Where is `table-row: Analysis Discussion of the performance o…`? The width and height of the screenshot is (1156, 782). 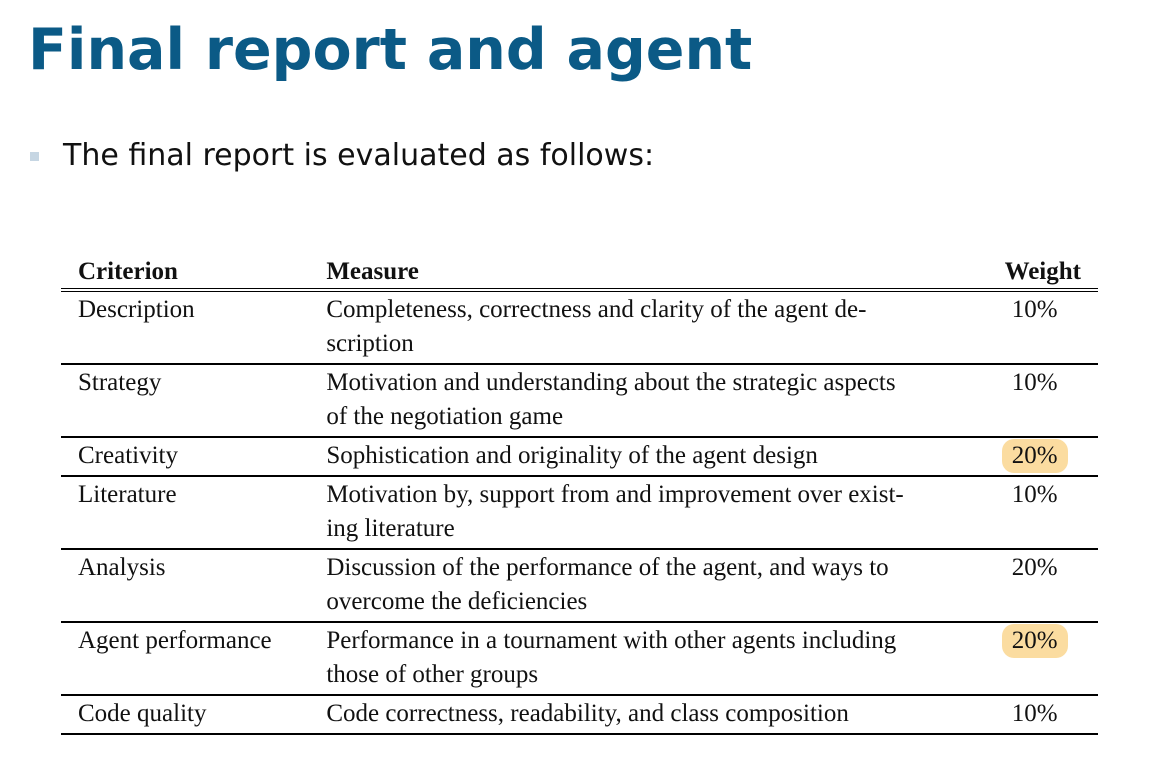
table-row: Analysis Discussion of the performance o… is located at coordinates (579, 585).